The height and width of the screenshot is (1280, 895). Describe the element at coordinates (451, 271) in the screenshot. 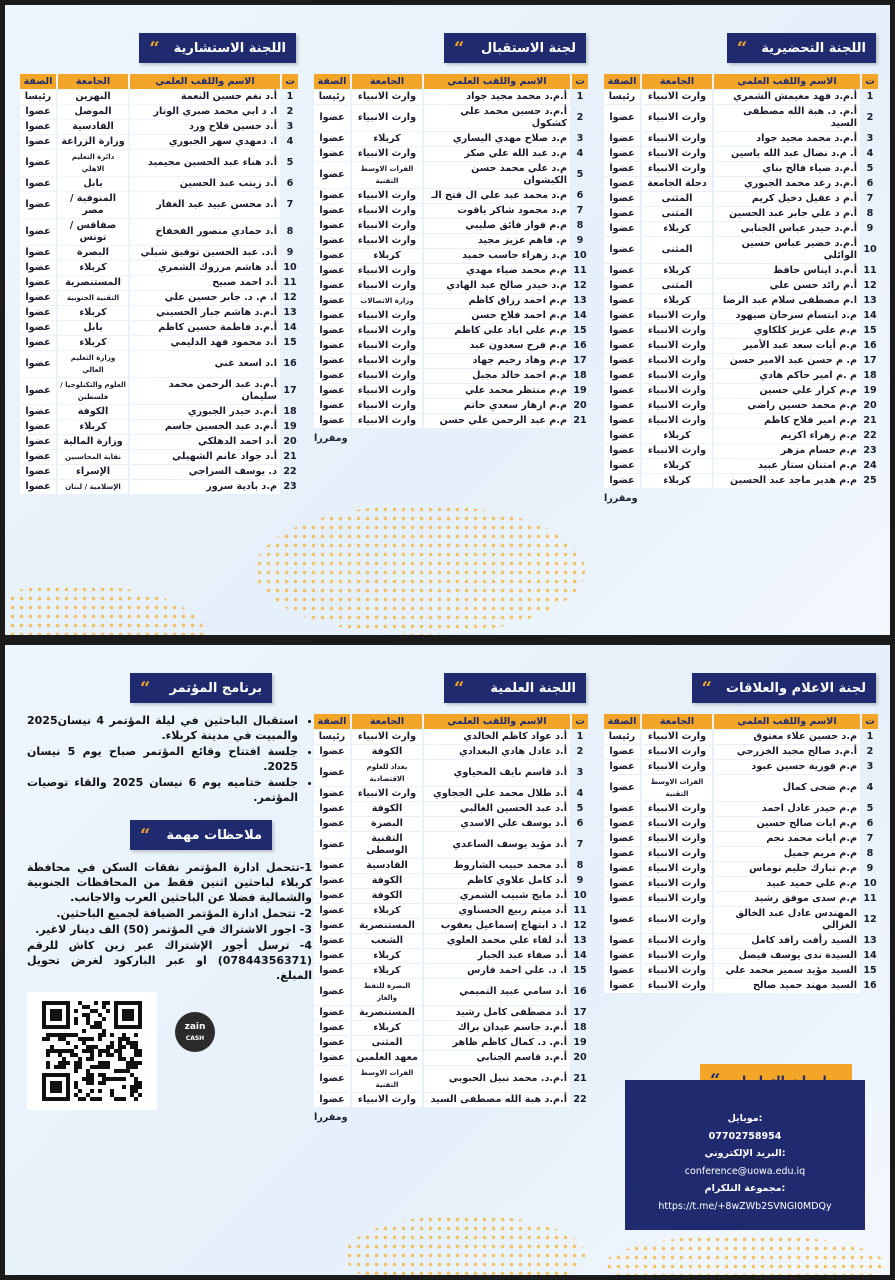

I see `table-row: 11 م.م محمد ضياء مهدي وارث الانبياء عضوا` at that location.